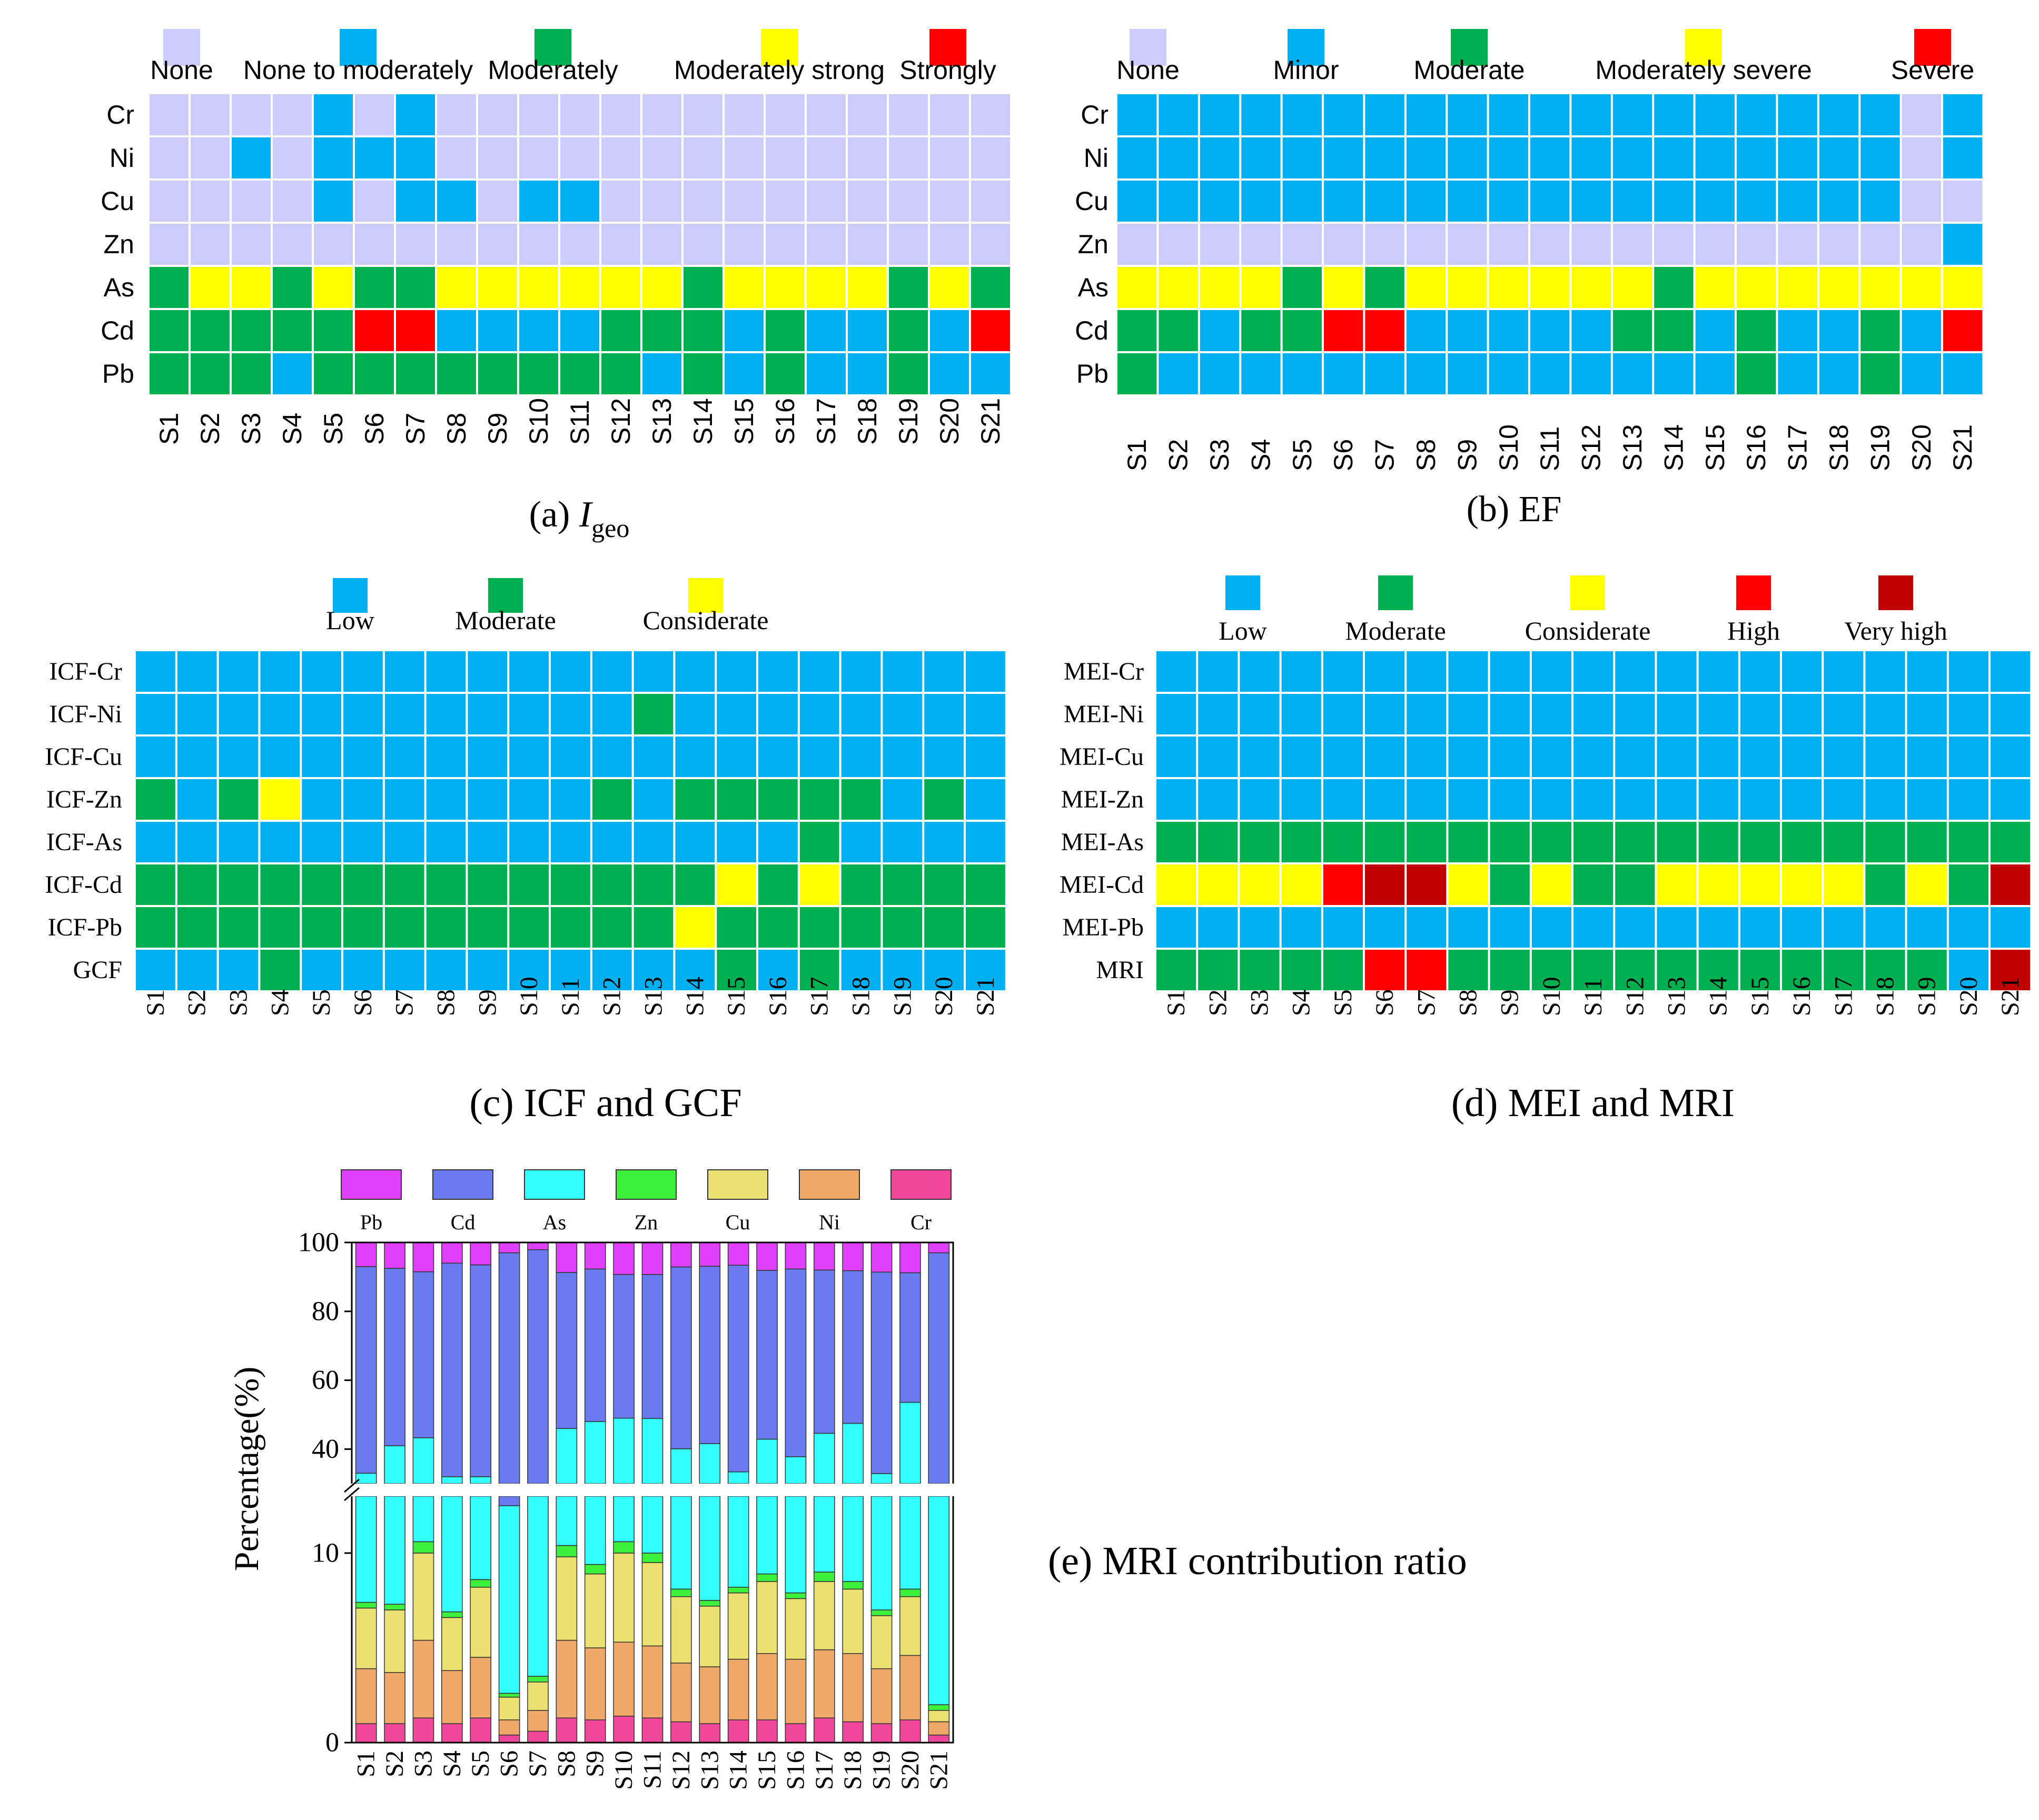  Describe the element at coordinates (538, 1586) in the screenshot. I see `bar-segment-As-S7-lower` at that location.